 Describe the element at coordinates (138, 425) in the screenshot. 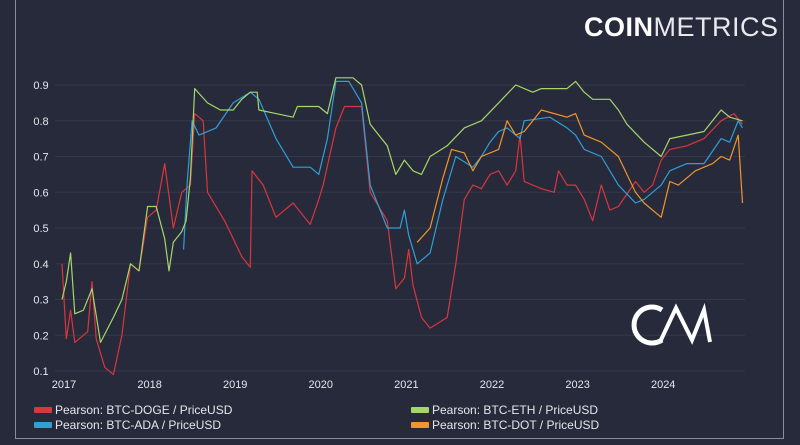

I see `legend-label: Pearson: BTC-ADA / PriceUSD` at that location.